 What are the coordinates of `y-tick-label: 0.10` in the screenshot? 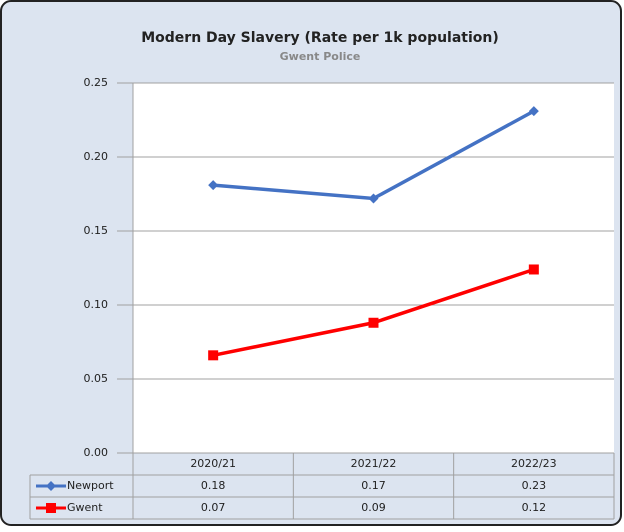 It's located at (96, 304).